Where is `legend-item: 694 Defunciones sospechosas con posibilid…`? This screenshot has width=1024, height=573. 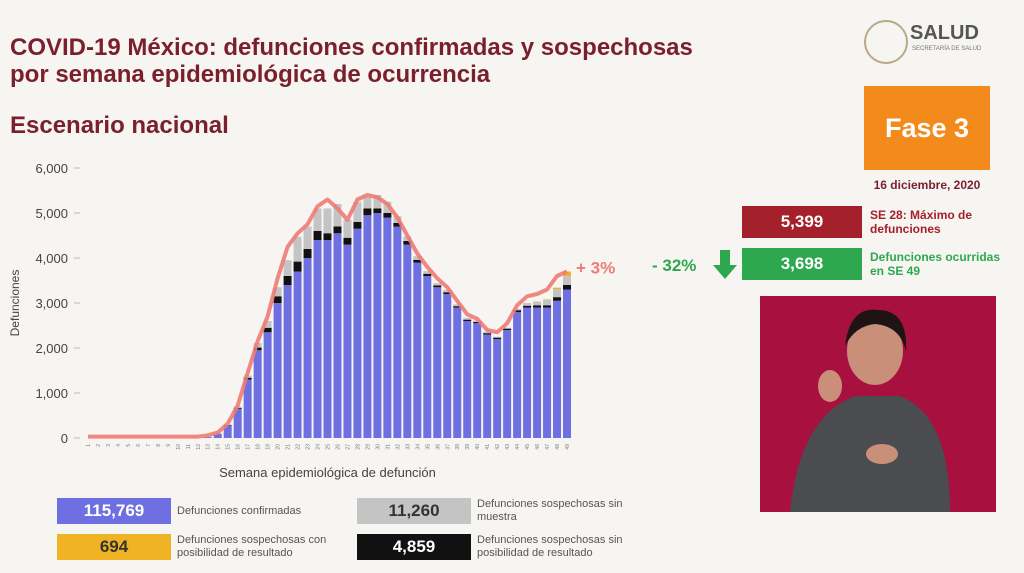 legend-item: 694 Defunciones sospechosas con posibilid… is located at coordinates (197, 547).